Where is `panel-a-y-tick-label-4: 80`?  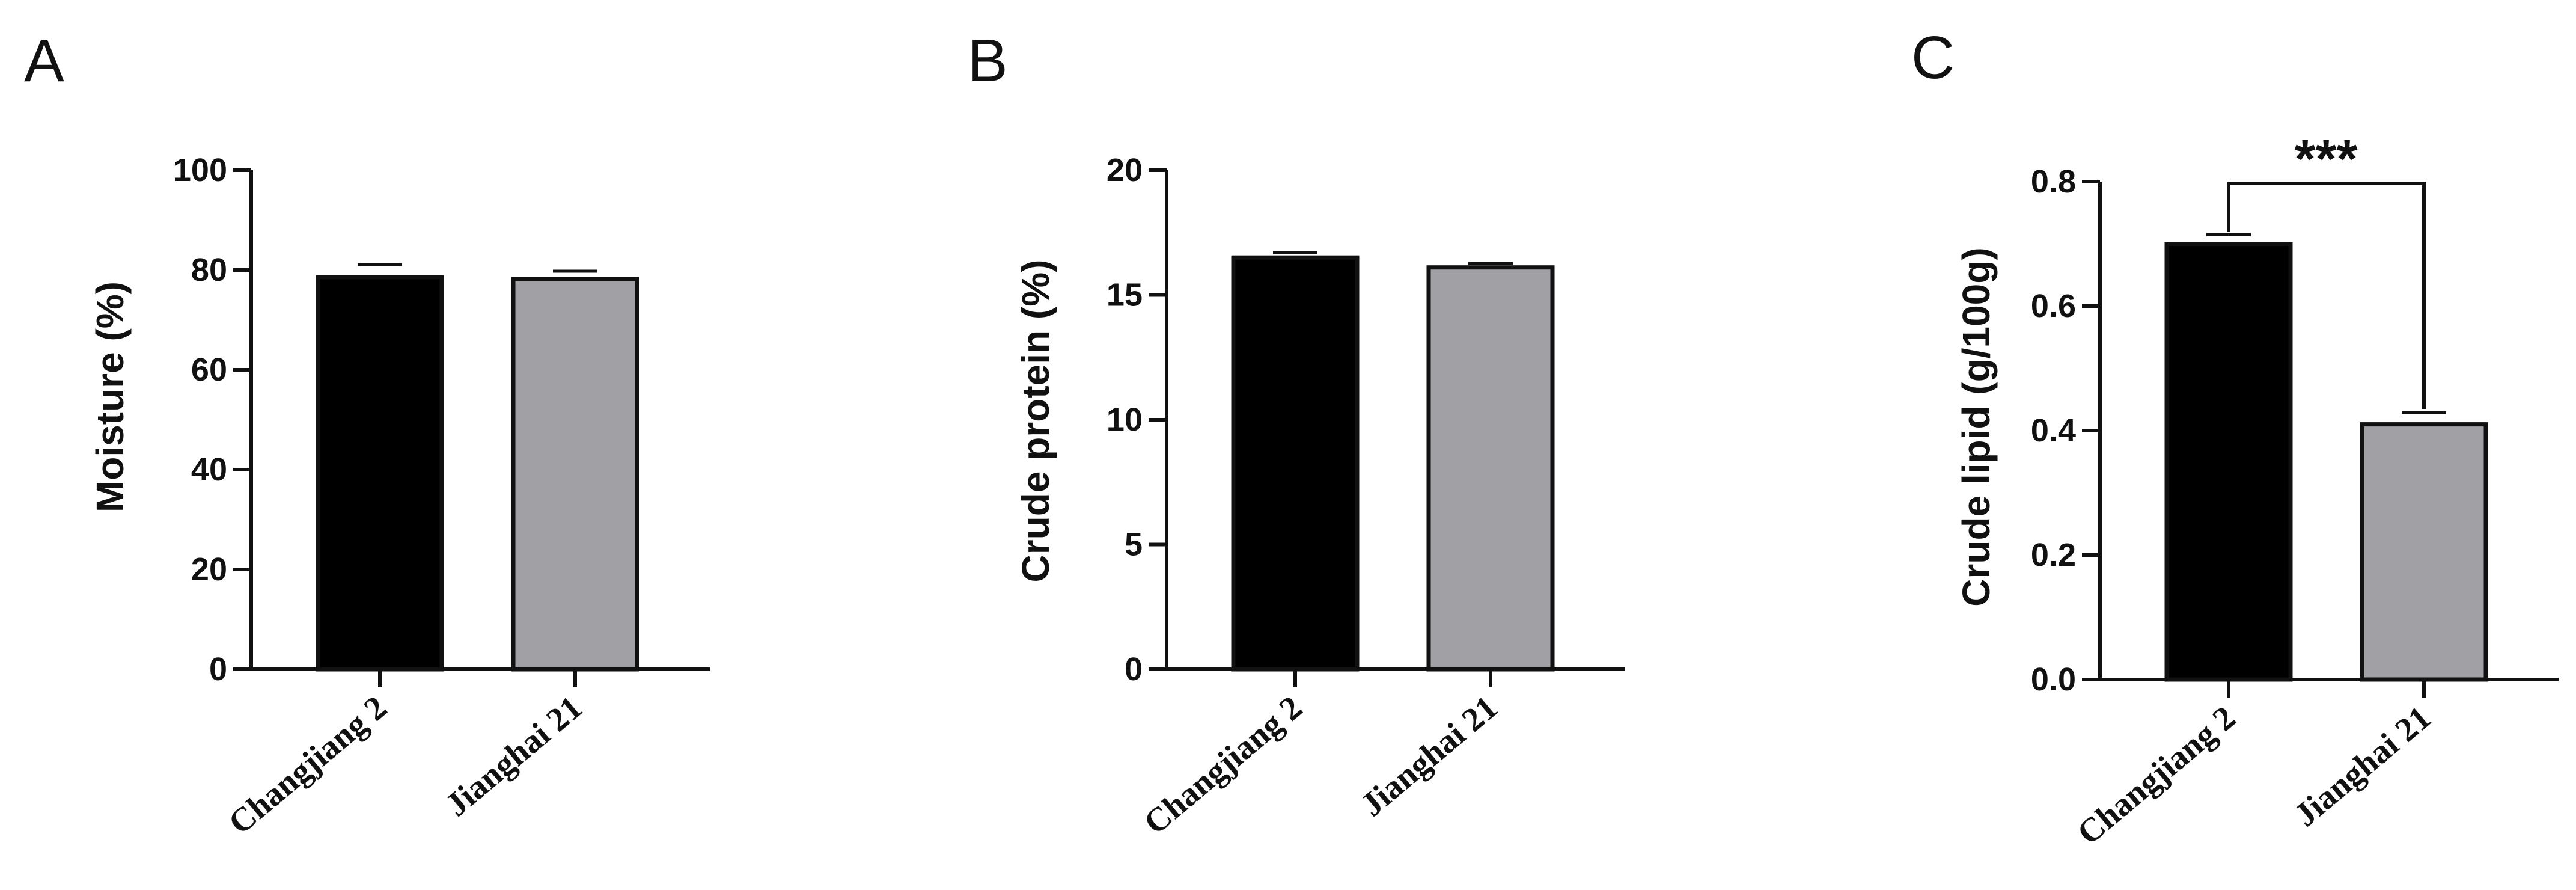 panel-a-y-tick-label-4: 80 is located at coordinates (209, 270).